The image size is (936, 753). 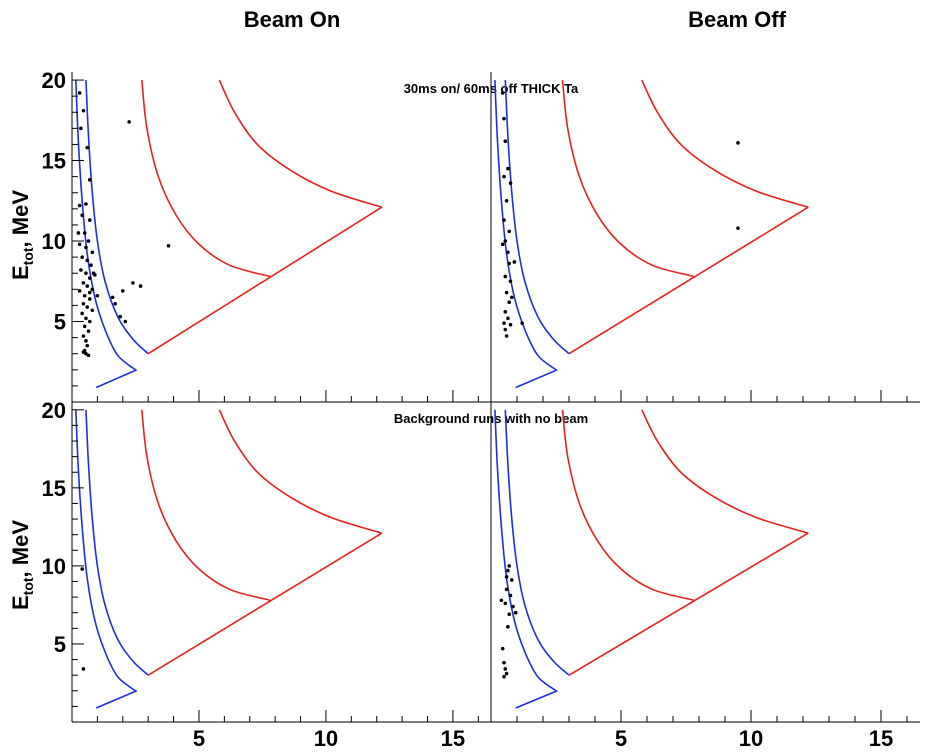 I want to click on y-tick-label: 5, so click(x=60, y=644).